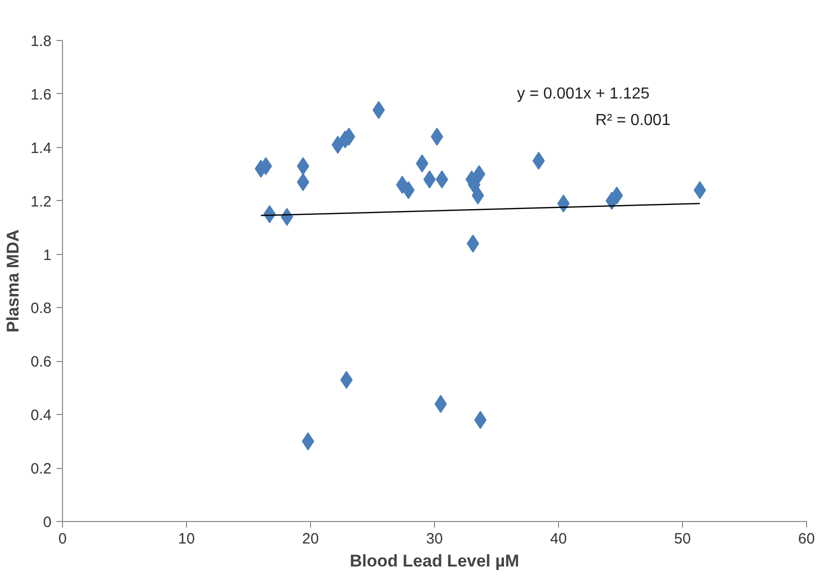  What do you see at coordinates (806, 539) in the screenshot?
I see `x-tick-label: 60` at bounding box center [806, 539].